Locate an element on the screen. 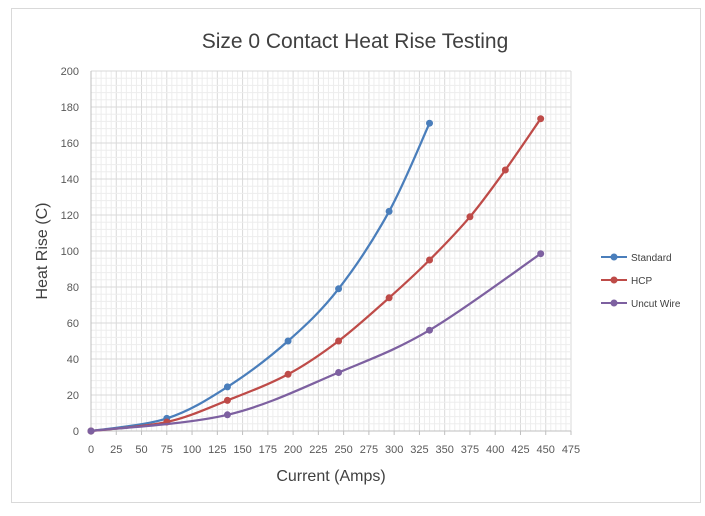 The width and height of the screenshot is (705, 516). y-tick-label: 0 is located at coordinates (76, 432).